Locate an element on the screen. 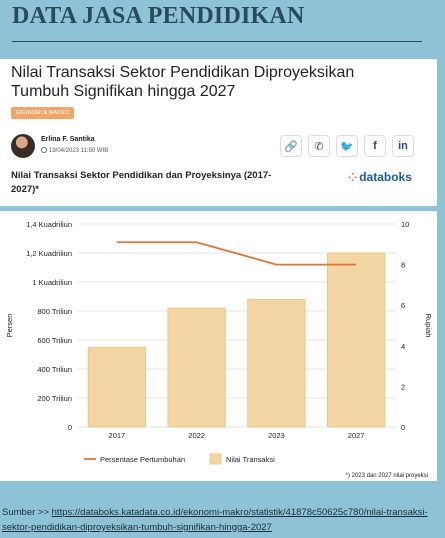 This screenshot has width=445, height=538. legend-bar-swatch is located at coordinates (215, 459).